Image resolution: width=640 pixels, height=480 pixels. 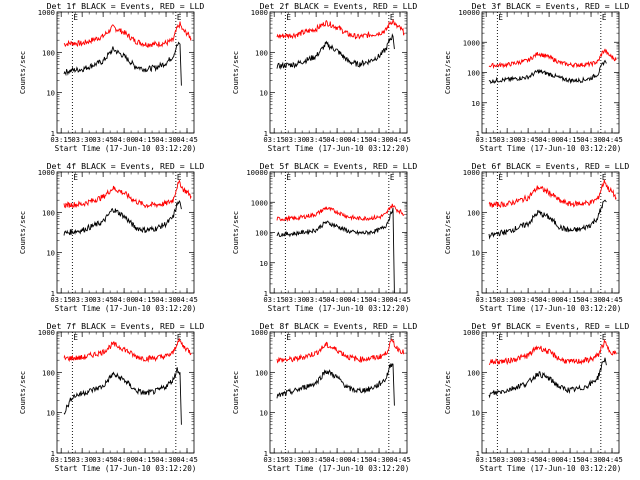 I want to click on chart-title: Det 5f BLACK = Events, RED = LLD, so click(x=339, y=166).